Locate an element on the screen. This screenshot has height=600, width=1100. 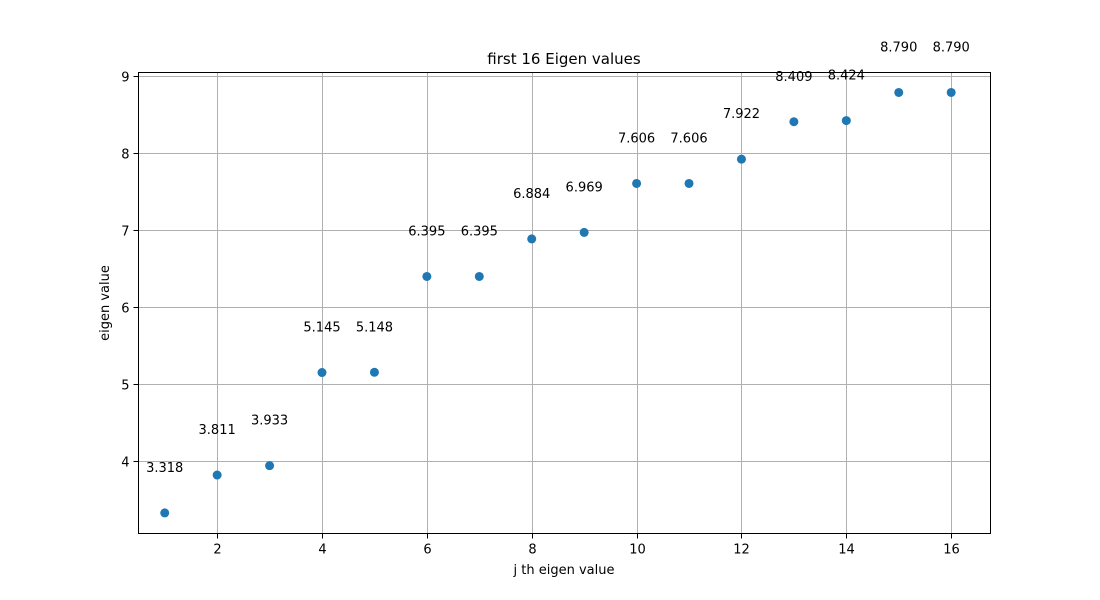
x-tick-label: 8 is located at coordinates (532, 550).